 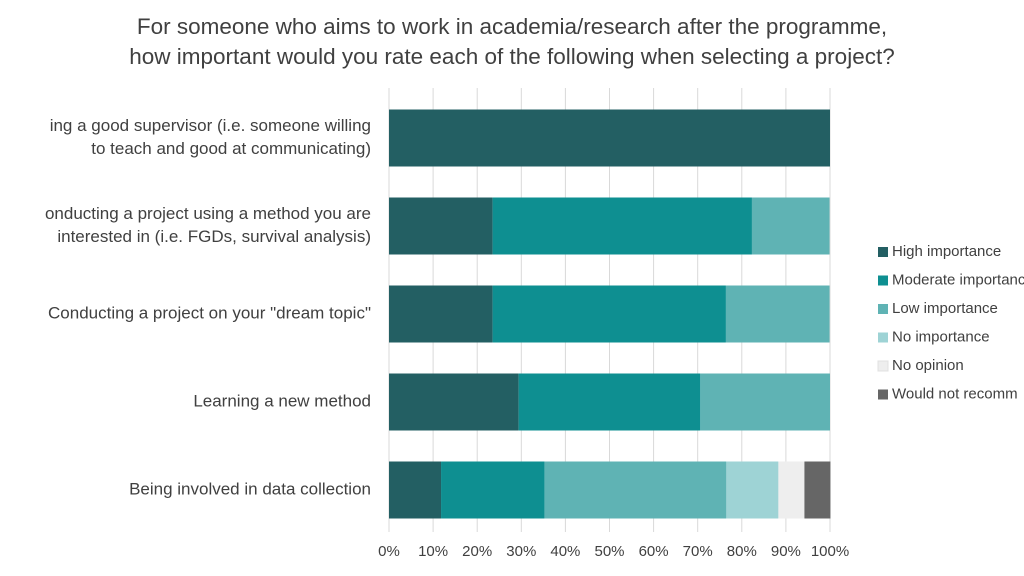 What do you see at coordinates (250, 488) in the screenshot?
I see `category-label: Being involved in data collection` at bounding box center [250, 488].